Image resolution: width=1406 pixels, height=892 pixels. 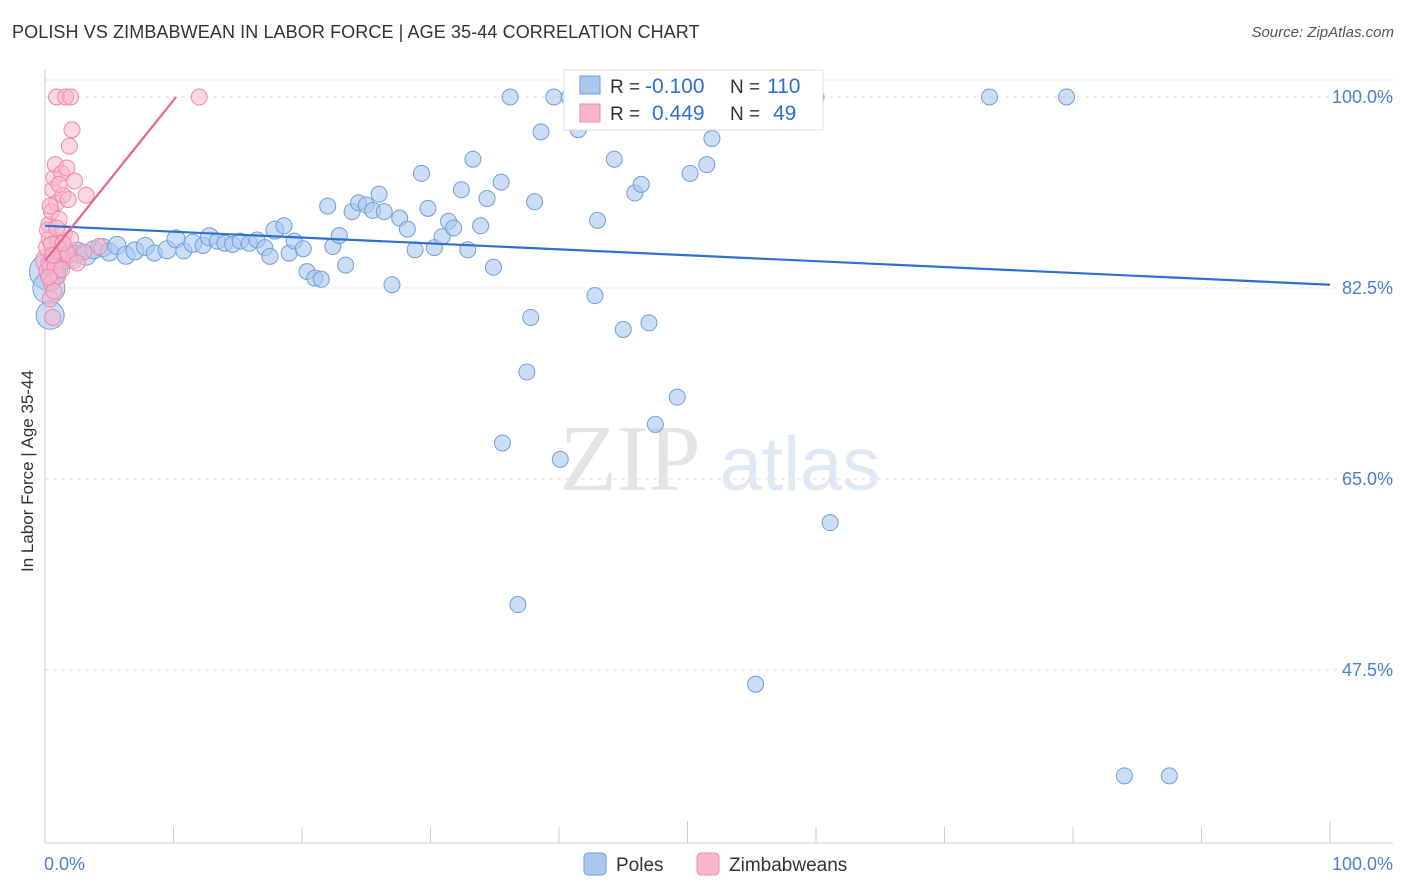 I want to click on poles-trend-line, so click(x=687, y=255).